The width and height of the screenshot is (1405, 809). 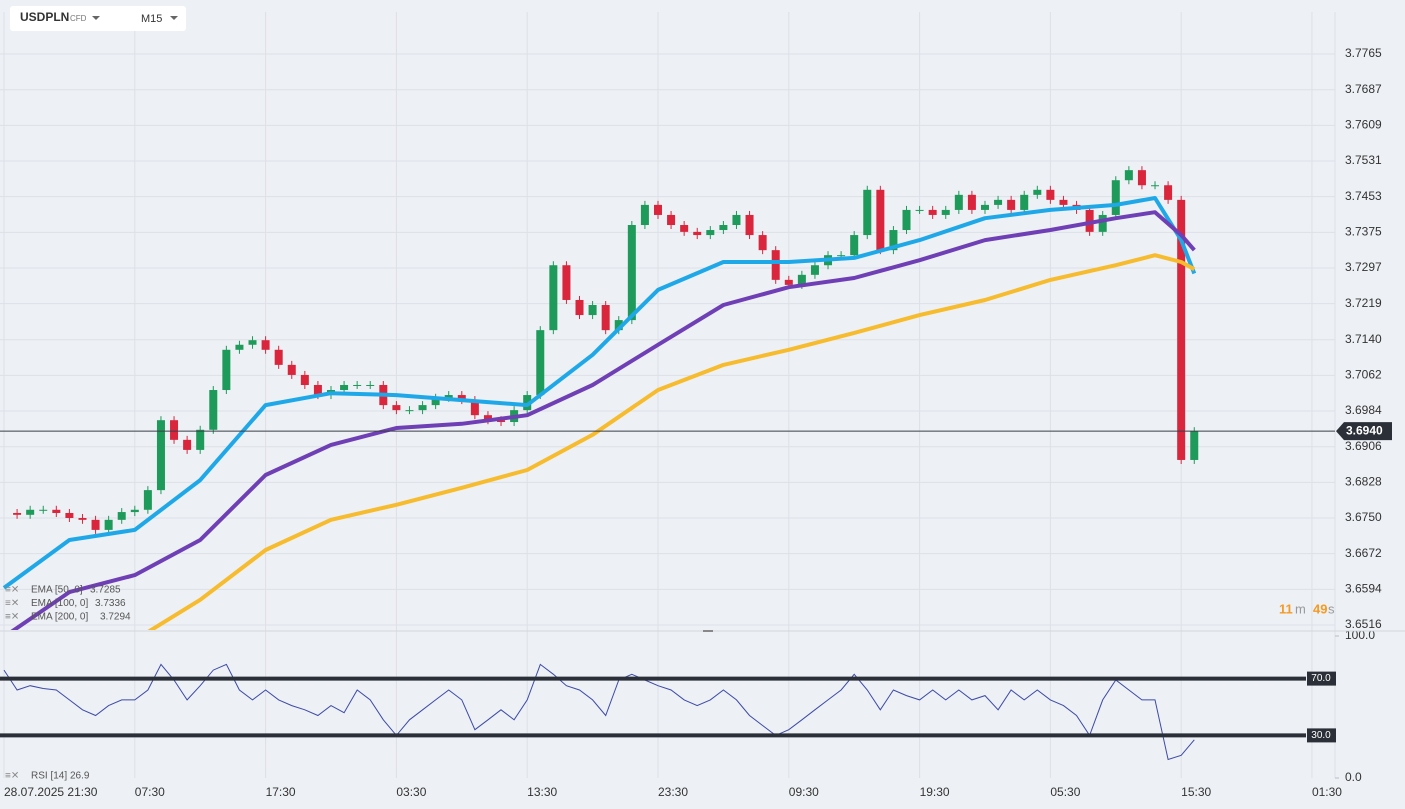 I want to click on symbol: USDPLN, so click(x=44, y=17).